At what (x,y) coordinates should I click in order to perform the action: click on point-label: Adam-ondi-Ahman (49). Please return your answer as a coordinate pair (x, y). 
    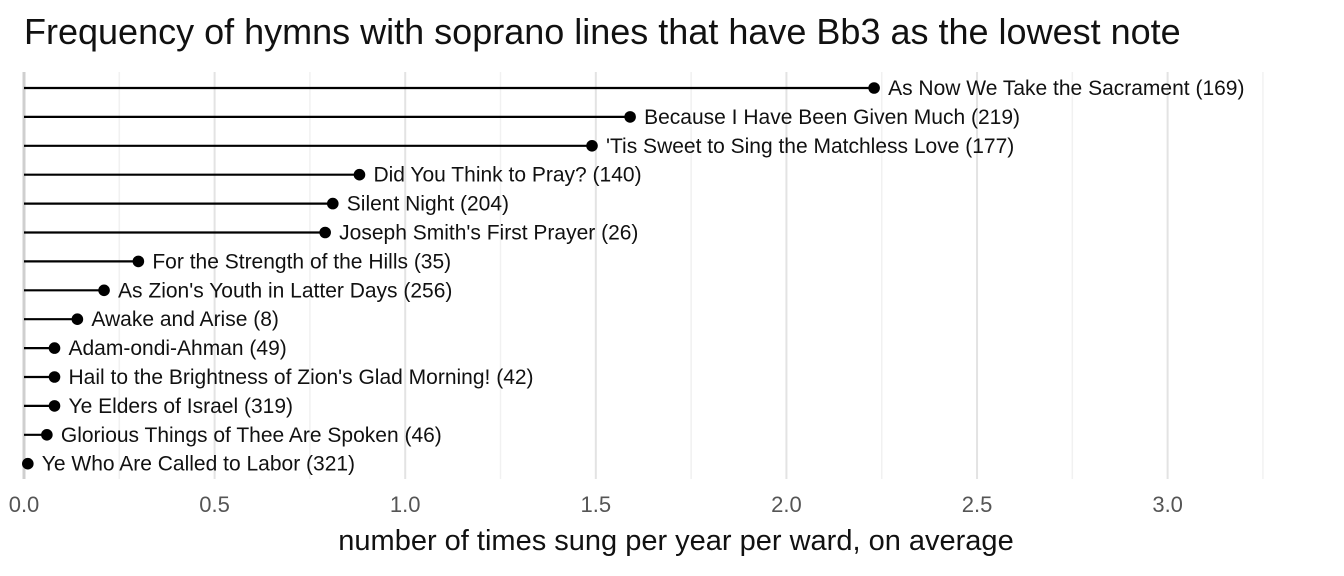
    Looking at the image, I should click on (177, 348).